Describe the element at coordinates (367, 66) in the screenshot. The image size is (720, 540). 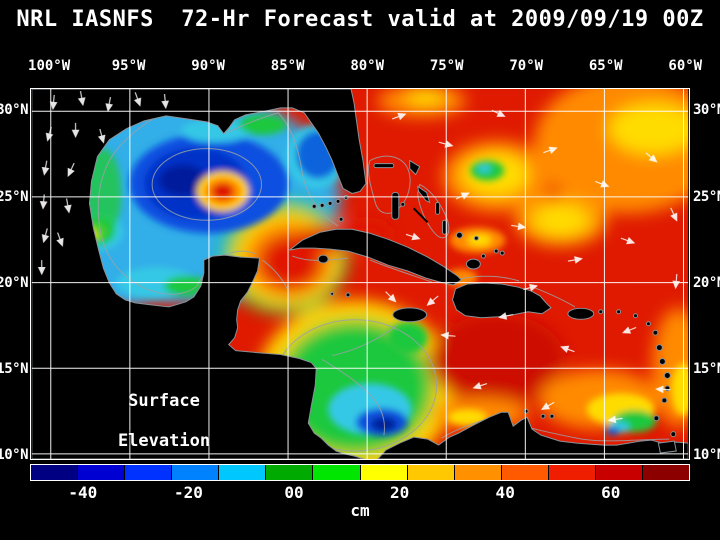
I see `lon-tick-label: 80°W` at that location.